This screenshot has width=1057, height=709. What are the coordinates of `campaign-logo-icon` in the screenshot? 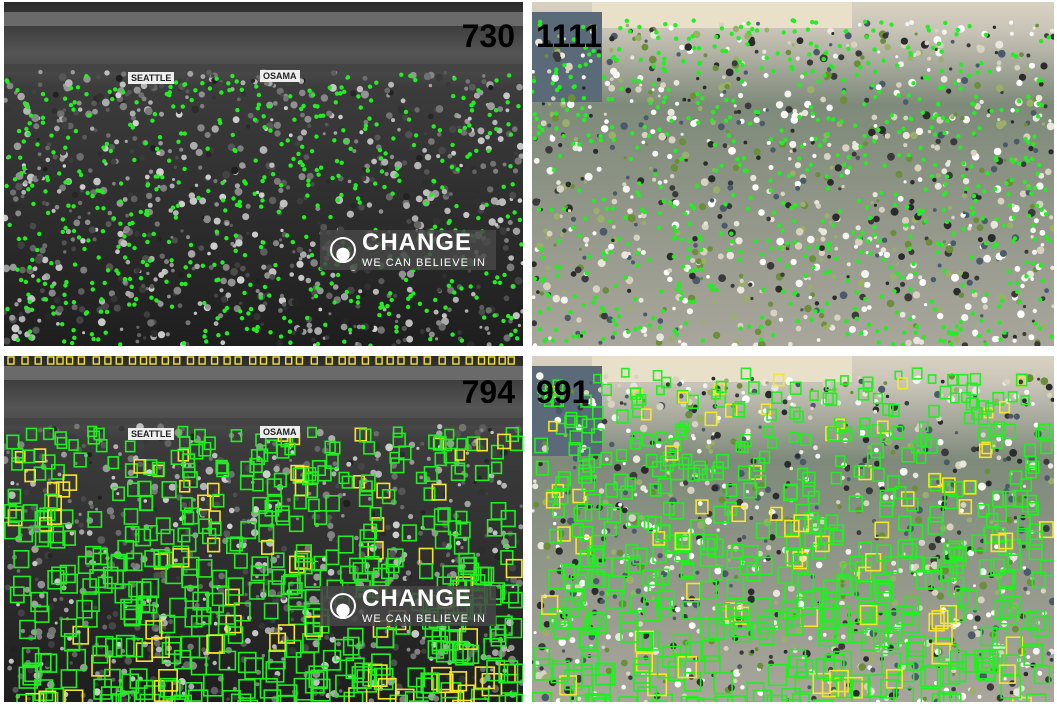 It's located at (343, 606).